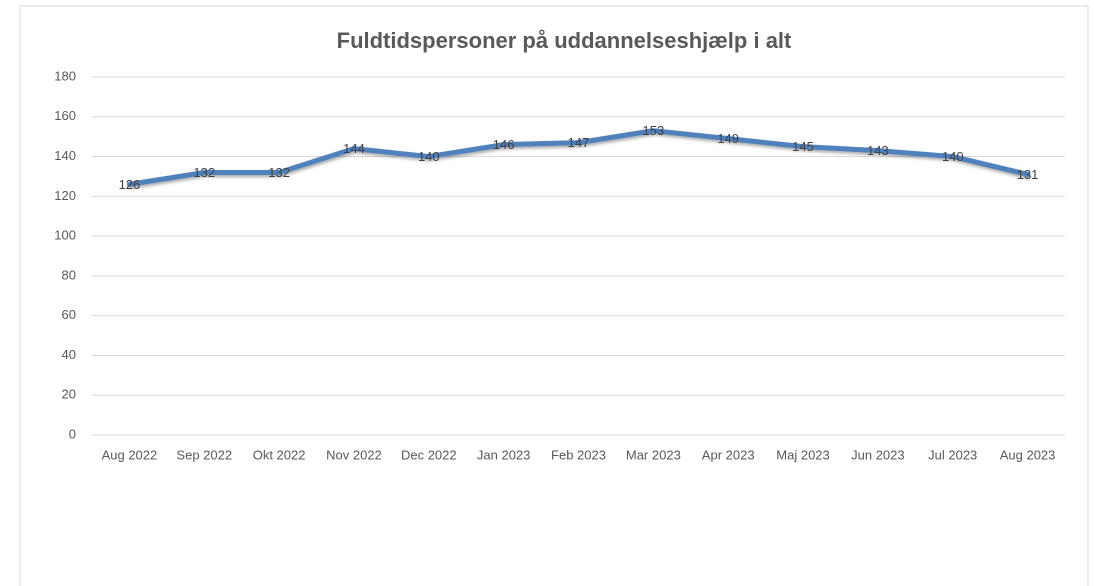 The height and width of the screenshot is (586, 1094). What do you see at coordinates (802, 454) in the screenshot?
I see `x-tick-label: Maj 2023` at bounding box center [802, 454].